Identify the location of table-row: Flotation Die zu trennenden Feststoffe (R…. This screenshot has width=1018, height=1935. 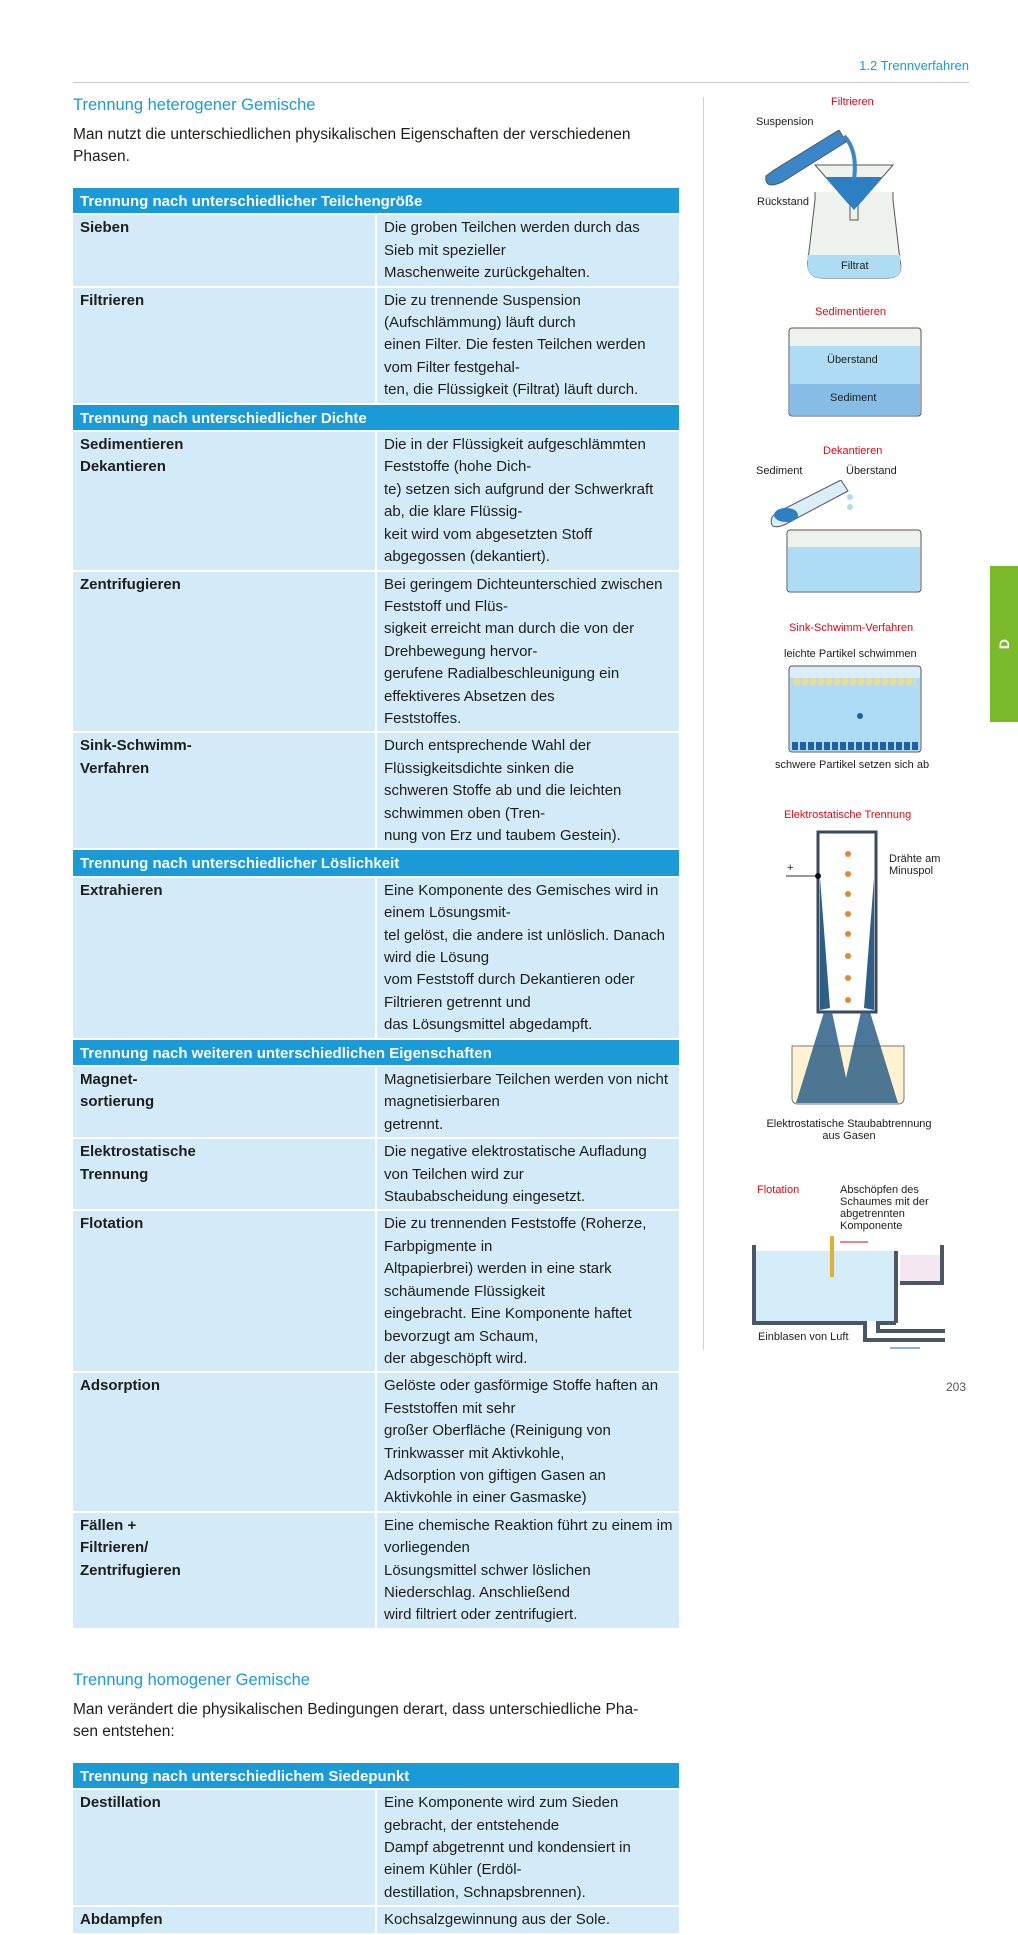
(376, 1292).